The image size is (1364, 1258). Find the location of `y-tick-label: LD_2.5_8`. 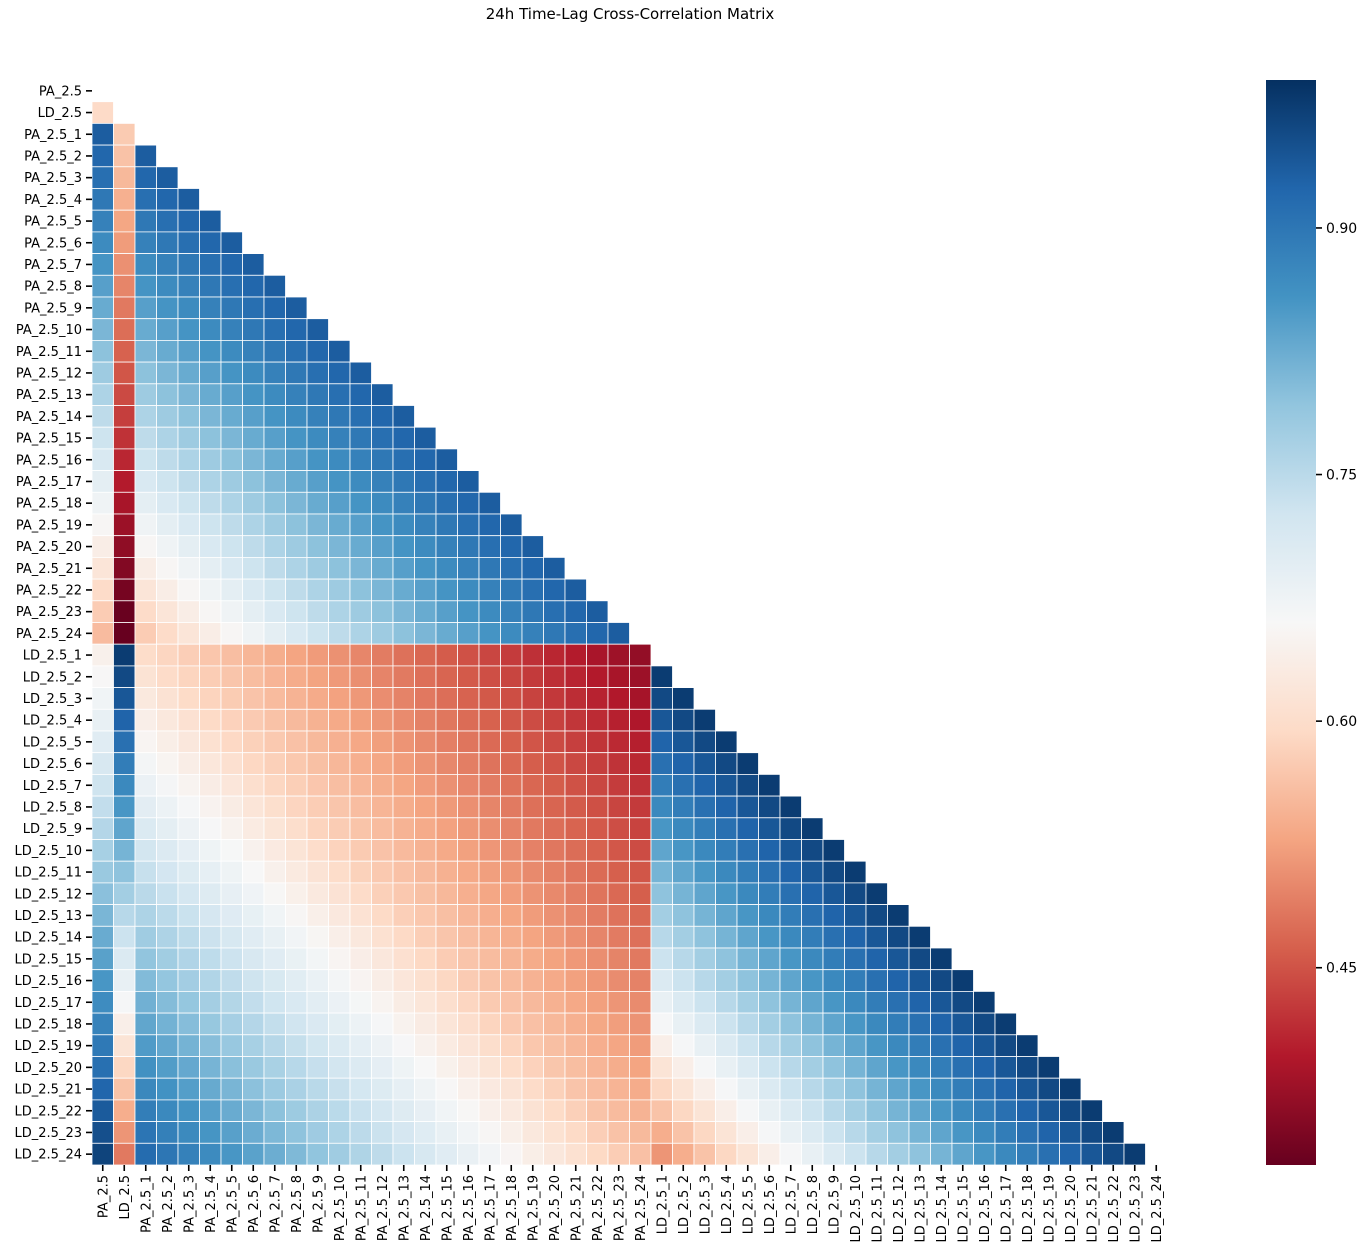

y-tick-label: LD_2.5_8 is located at coordinates (52, 807).